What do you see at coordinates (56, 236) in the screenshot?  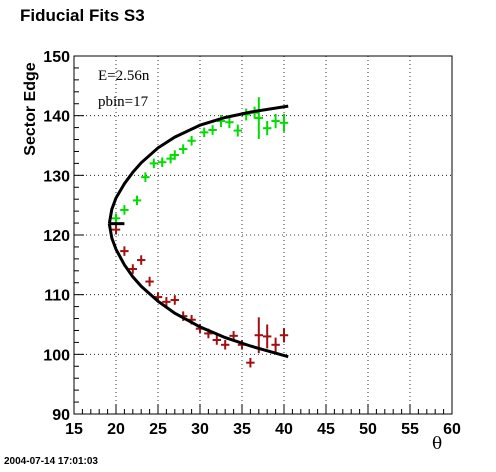 I see `y-tick-label: 120` at bounding box center [56, 236].